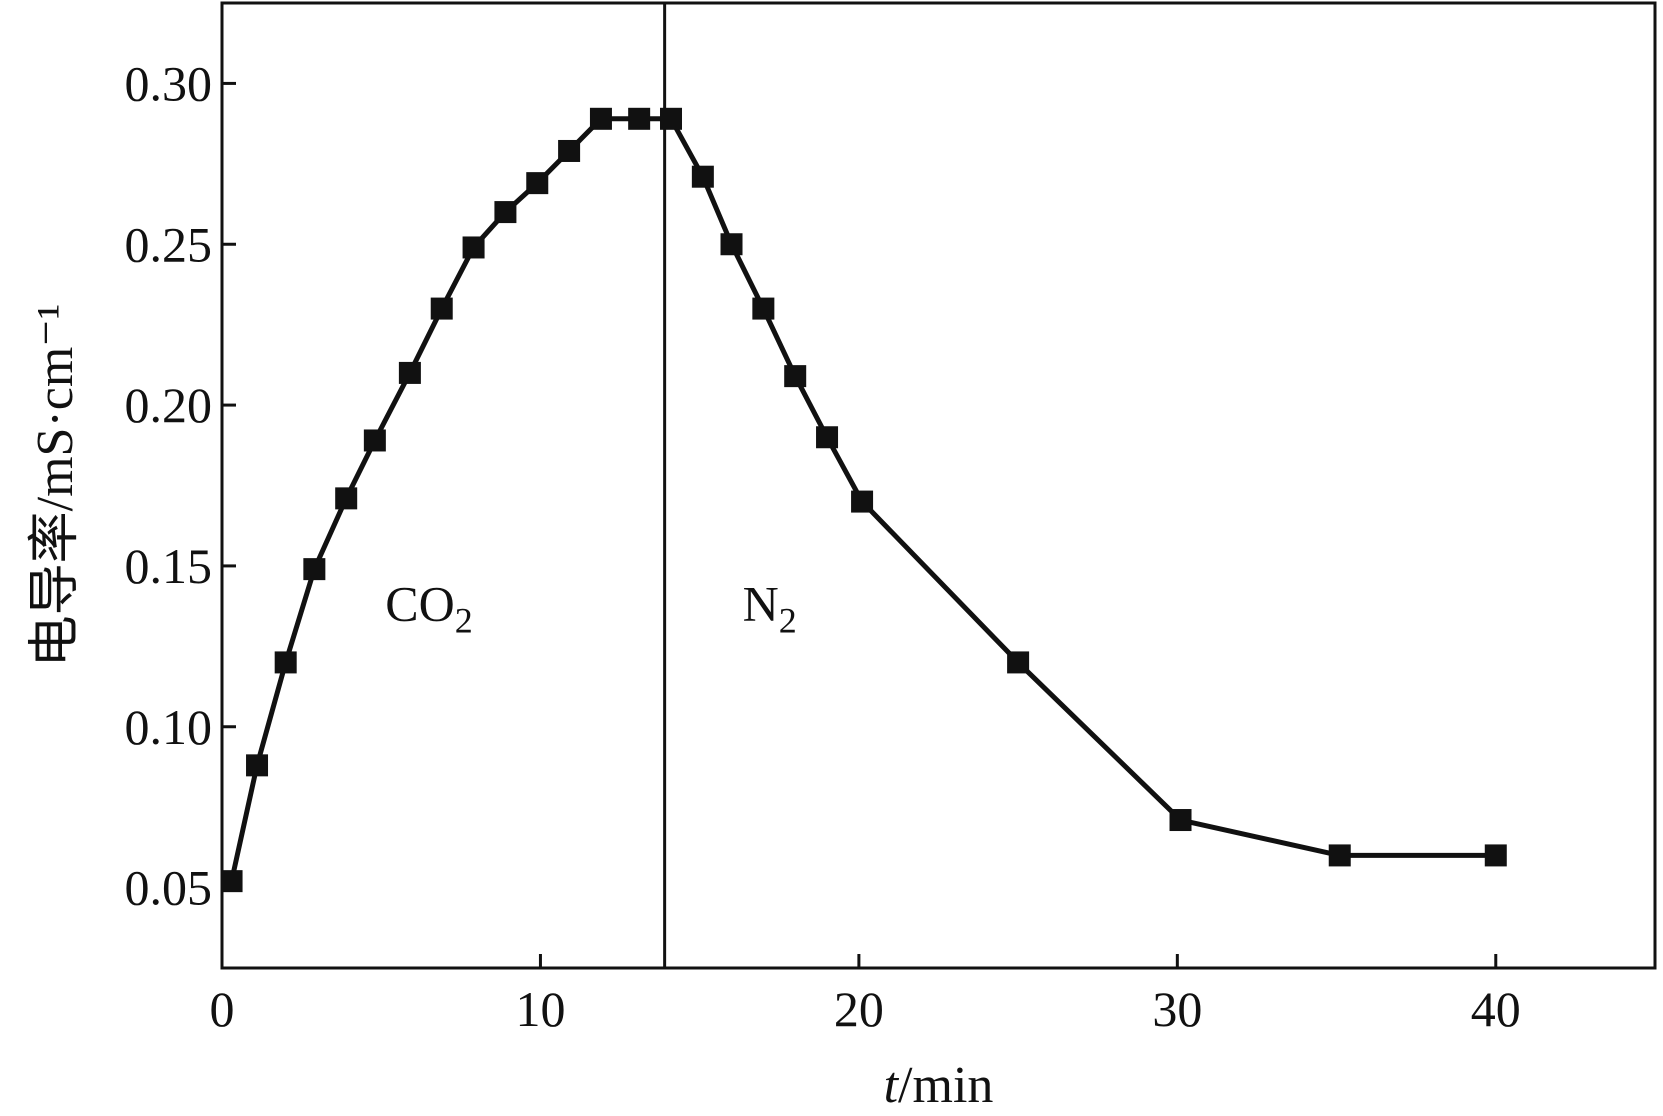  I want to click on y-tick-label: 0.10, so click(169, 727).